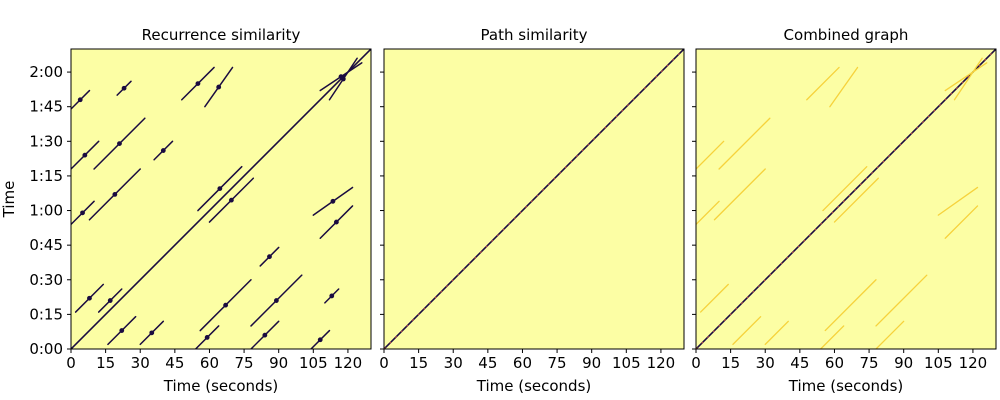  I want to click on y-tick-label: 0:30, so click(46, 280).